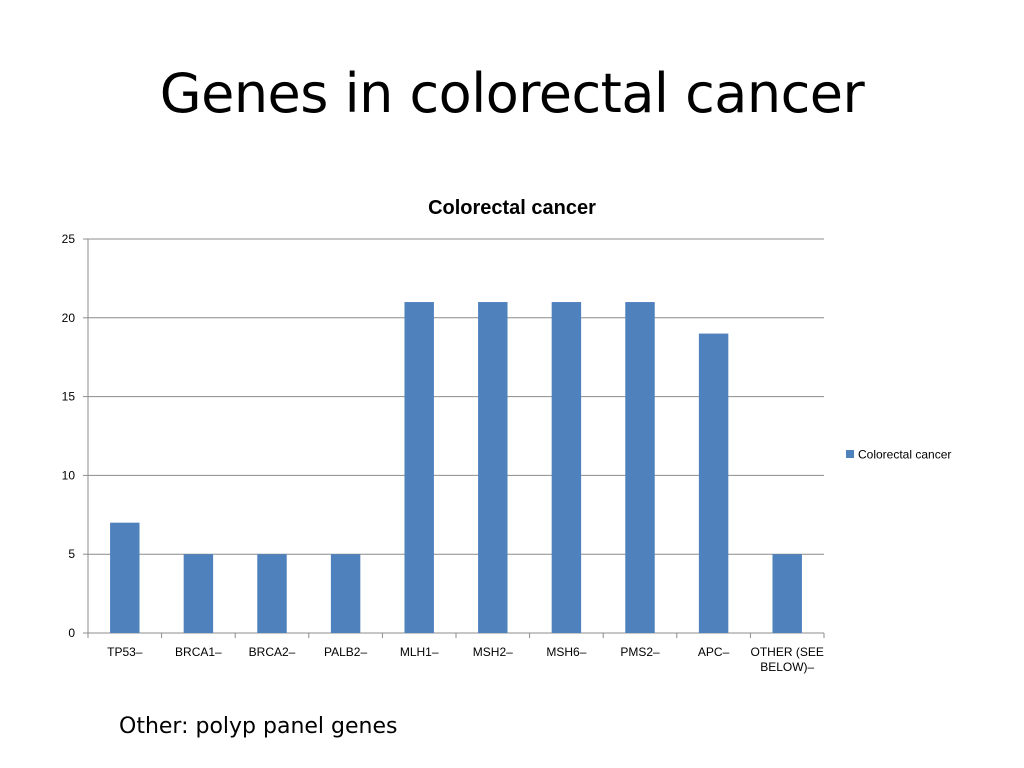 Image resolution: width=1024 pixels, height=768 pixels. I want to click on y-tick-labels: 0 5 10 15 20 25, so click(69, 436).